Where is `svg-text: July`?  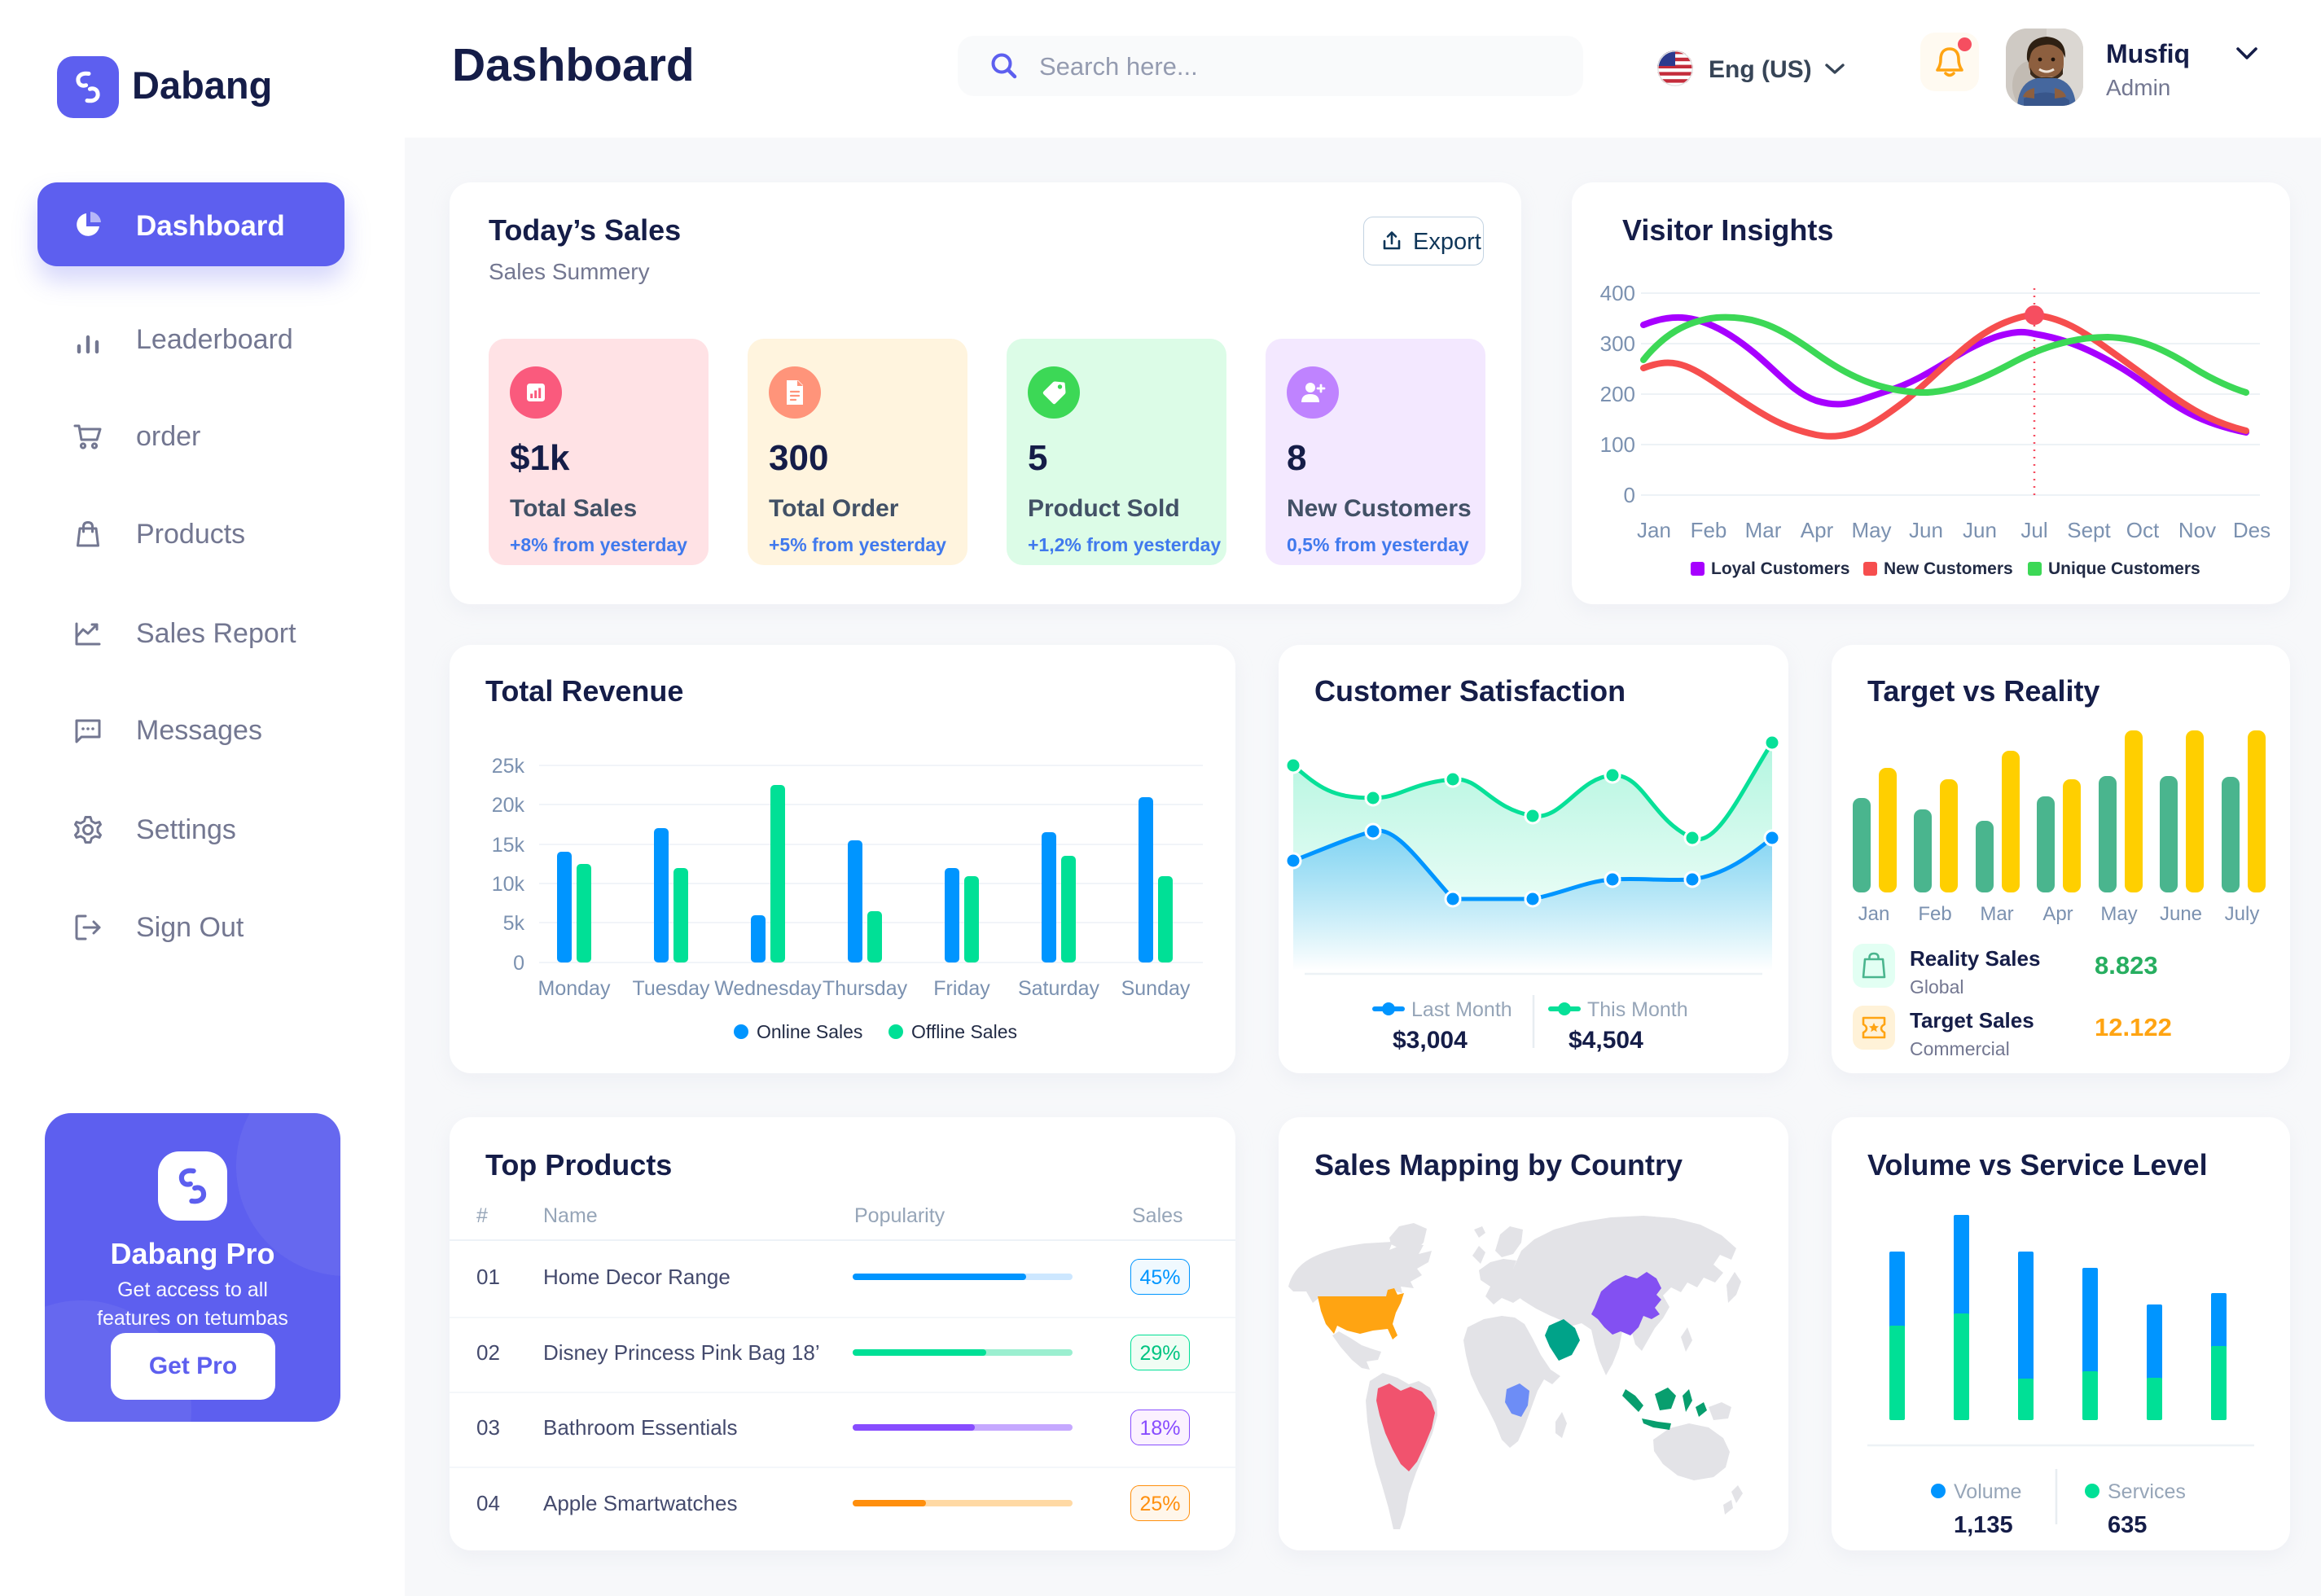 svg-text: July is located at coordinates (2242, 914).